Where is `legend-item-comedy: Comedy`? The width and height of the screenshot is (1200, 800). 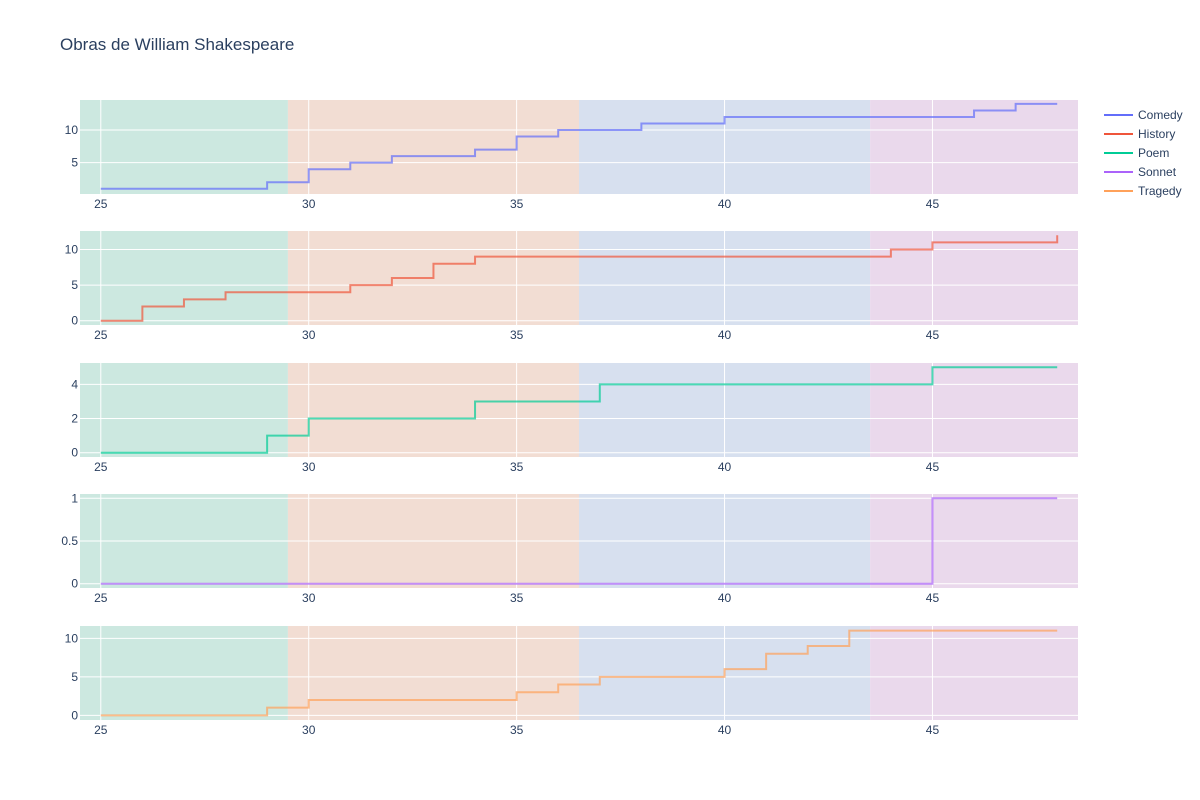 legend-item-comedy: Comedy is located at coordinates (1143, 115).